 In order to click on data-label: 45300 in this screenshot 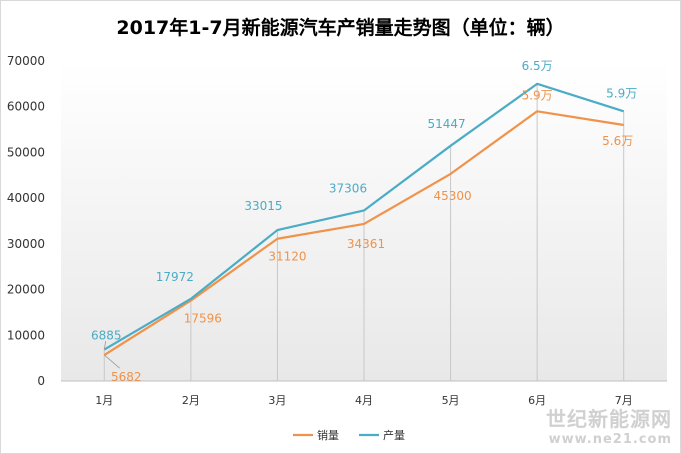, I will do `click(452, 196)`.